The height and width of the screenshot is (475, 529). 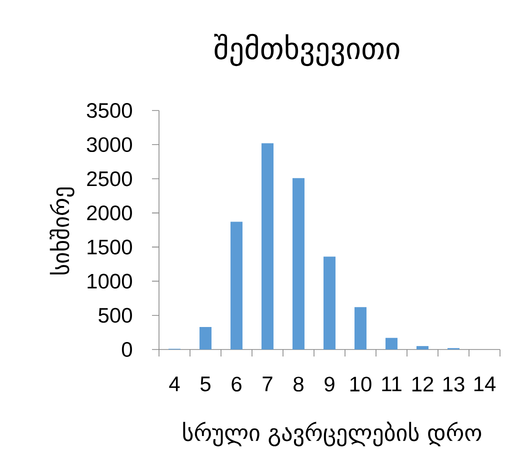 What do you see at coordinates (115, 315) in the screenshot?
I see `y-tick-label: 500` at bounding box center [115, 315].